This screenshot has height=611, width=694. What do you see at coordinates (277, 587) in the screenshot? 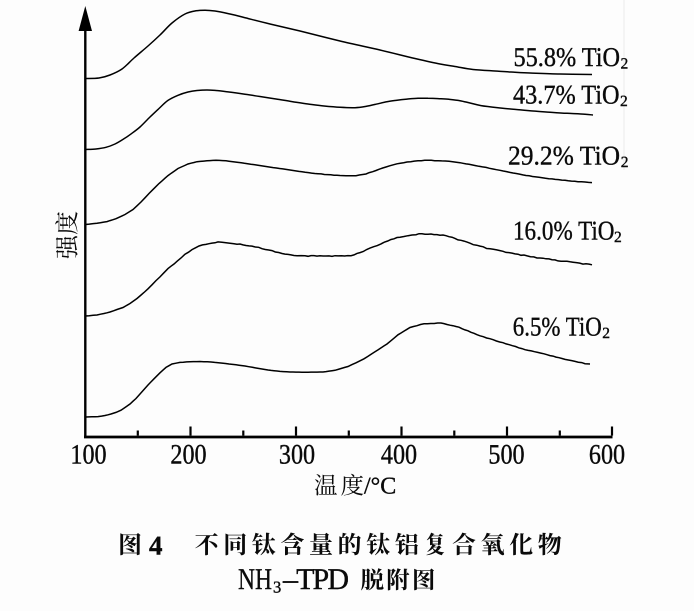
I see `svg-text: 3` at bounding box center [277, 587].